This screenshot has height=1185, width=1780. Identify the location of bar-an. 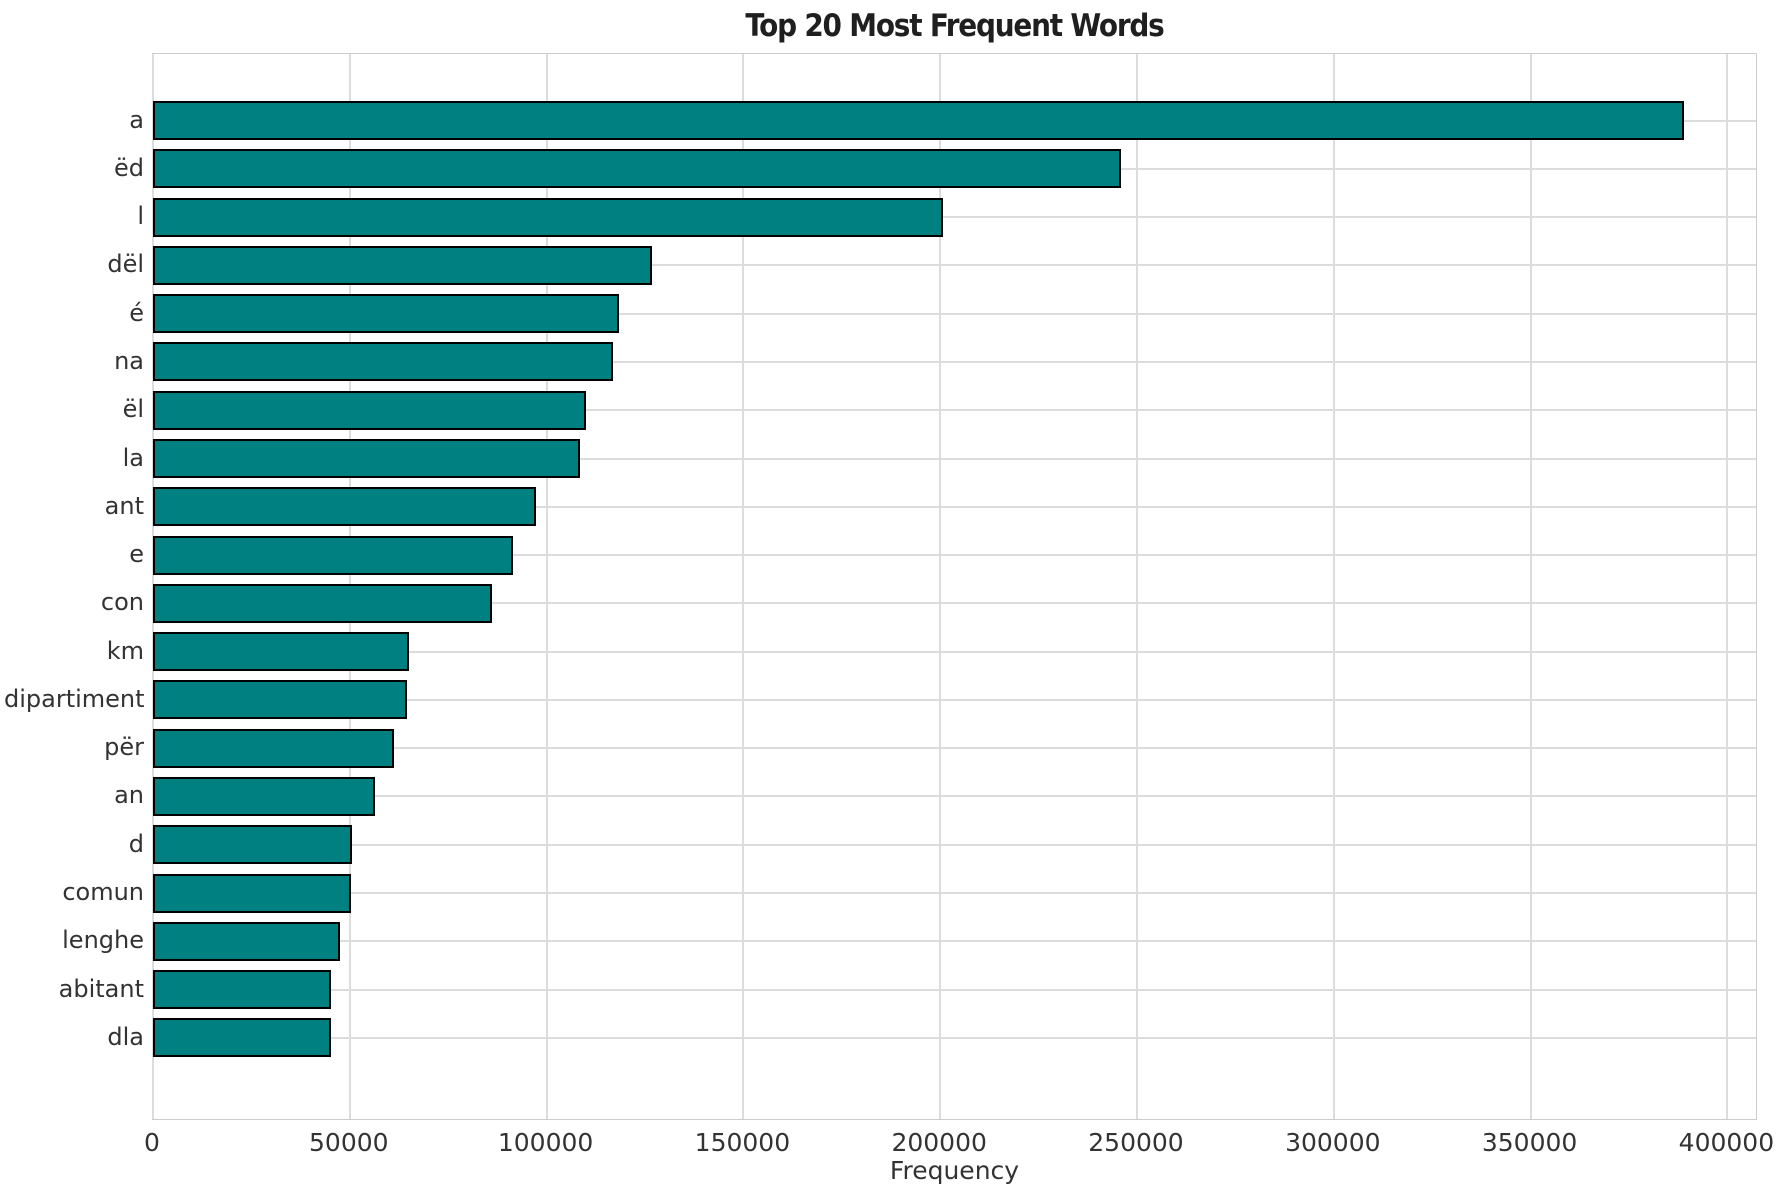
(264, 796).